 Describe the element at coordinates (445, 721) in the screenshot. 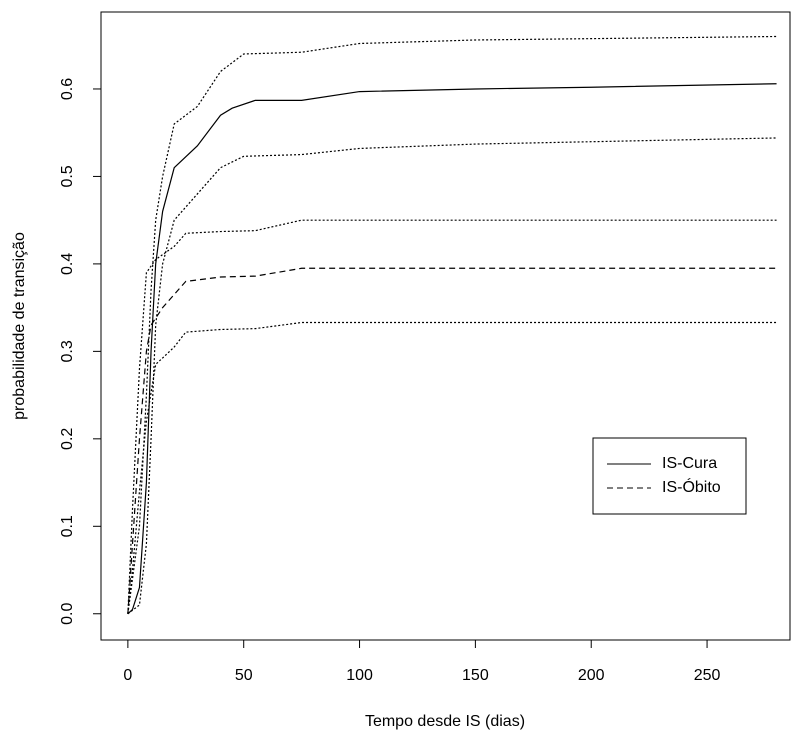

I see `x-axis-title: Tempo desde IS (dias)` at that location.